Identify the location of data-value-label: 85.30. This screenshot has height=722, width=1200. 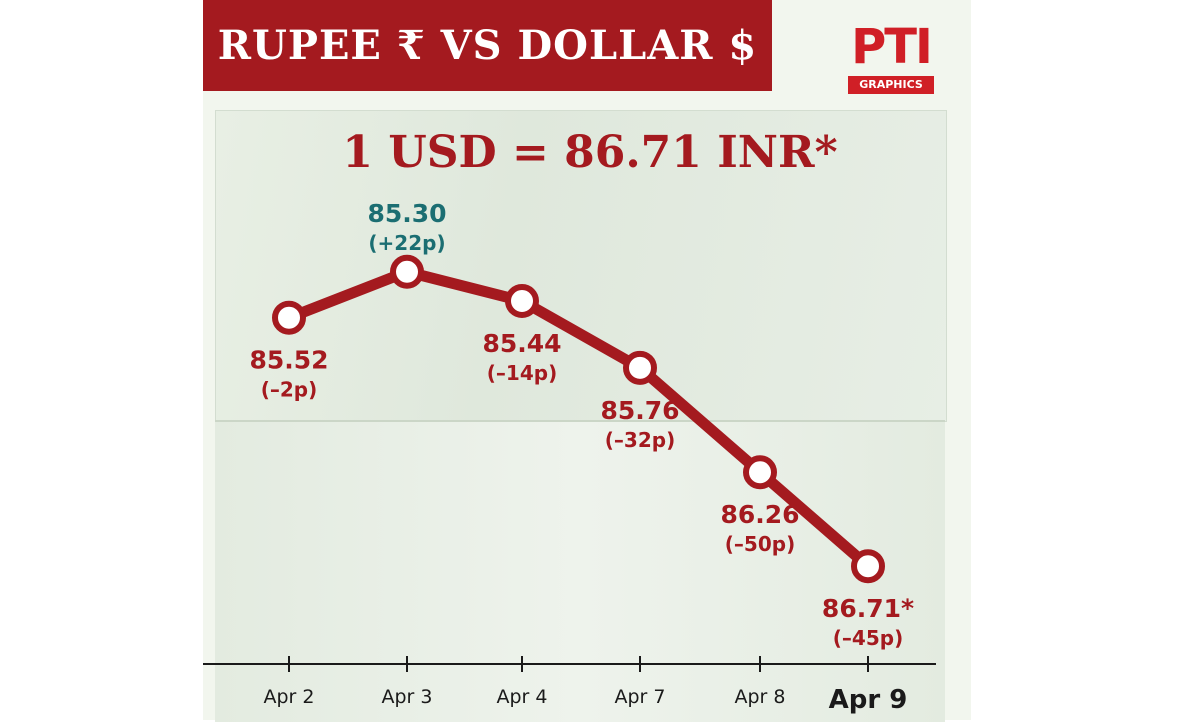
(406, 213).